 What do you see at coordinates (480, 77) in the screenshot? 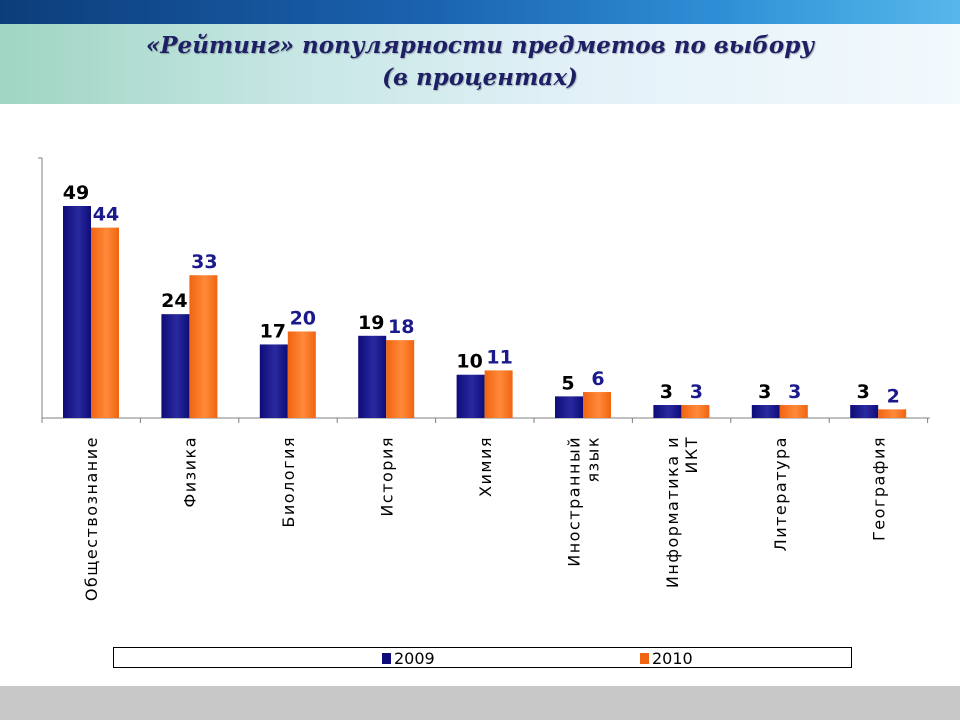
I see `title-line-2: (в процентах)` at bounding box center [480, 77].